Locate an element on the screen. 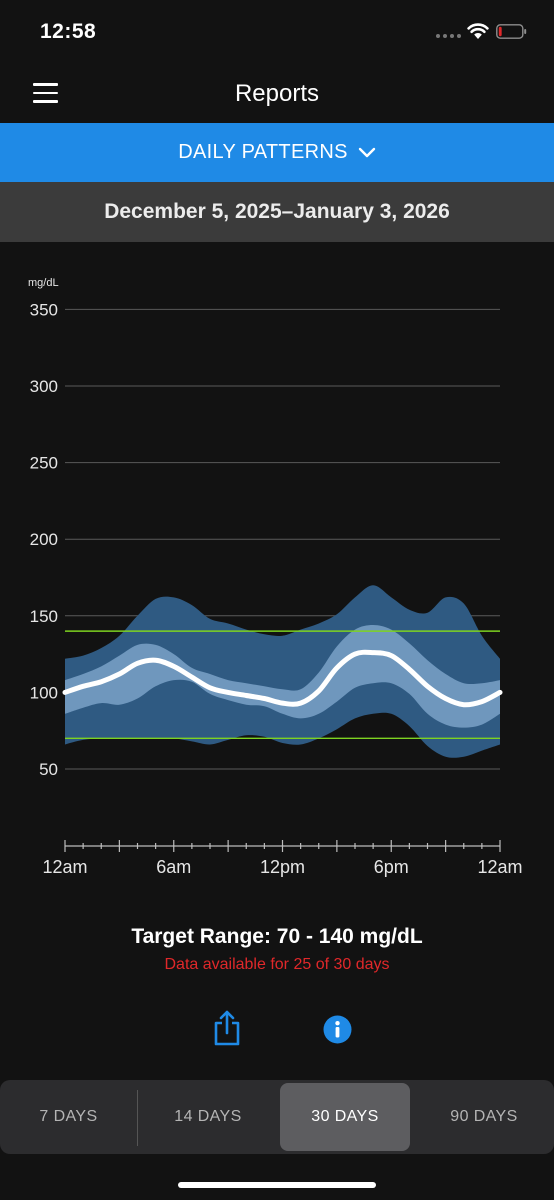 This screenshot has height=1200, width=554. x-tick-label-12: 12pm is located at coordinates (282, 867).